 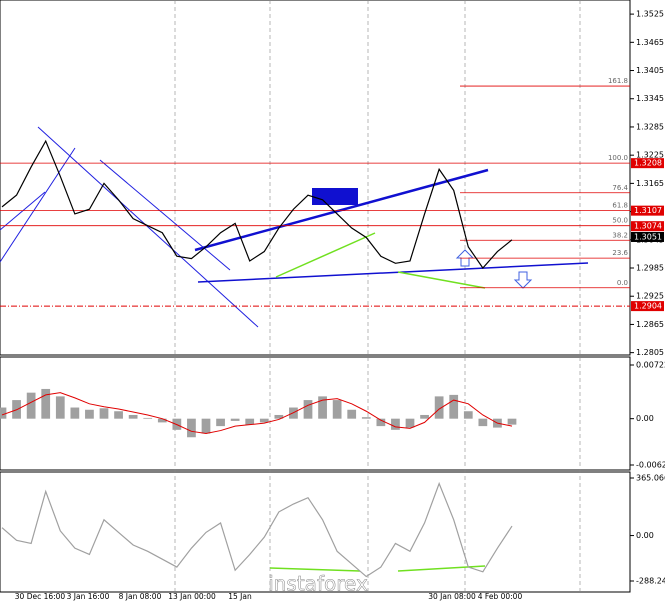 What do you see at coordinates (650, 155) in the screenshot?
I see `y-tick-label: 1.3225` at bounding box center [650, 155].